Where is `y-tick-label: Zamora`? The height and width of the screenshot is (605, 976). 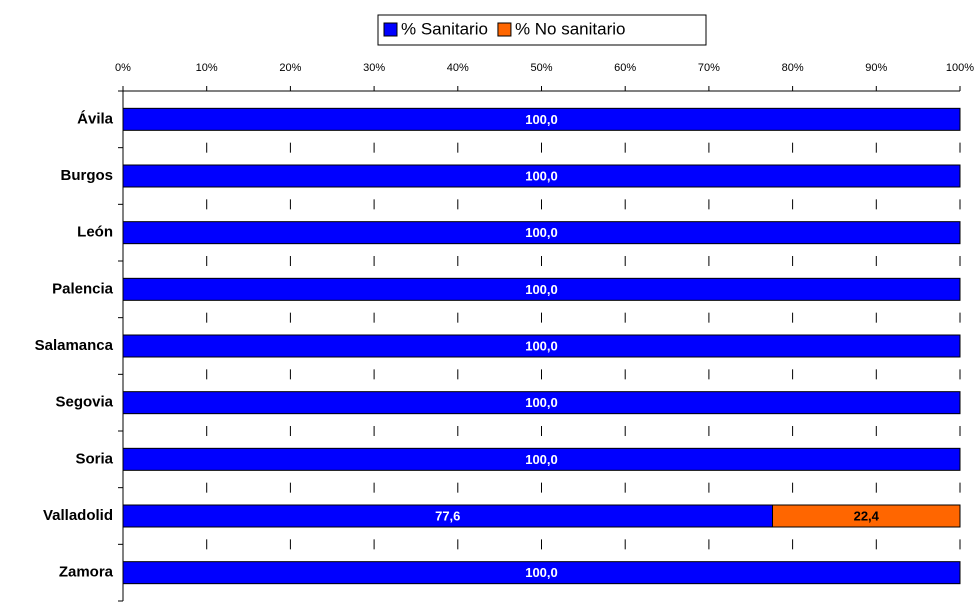
y-tick-label: Zamora is located at coordinates (86, 572).